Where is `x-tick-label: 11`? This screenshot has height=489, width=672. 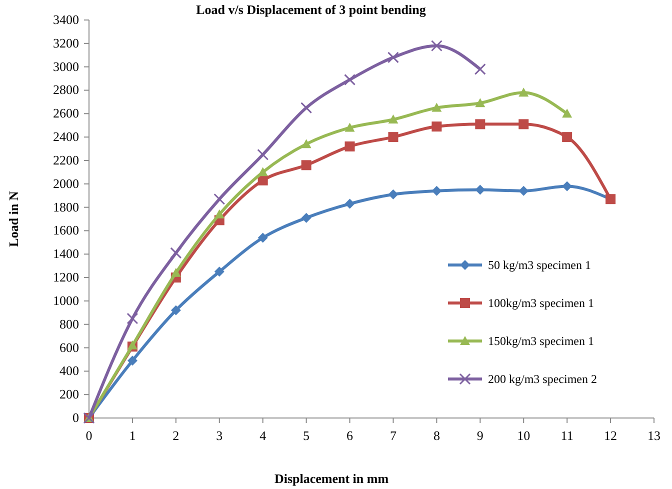
x-tick-label: 11 is located at coordinates (567, 435).